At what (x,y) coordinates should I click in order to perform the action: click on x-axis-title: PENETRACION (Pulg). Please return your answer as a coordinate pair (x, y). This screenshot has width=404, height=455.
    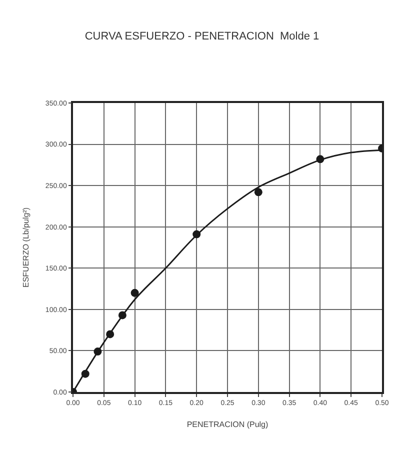
    Looking at the image, I should click on (227, 424).